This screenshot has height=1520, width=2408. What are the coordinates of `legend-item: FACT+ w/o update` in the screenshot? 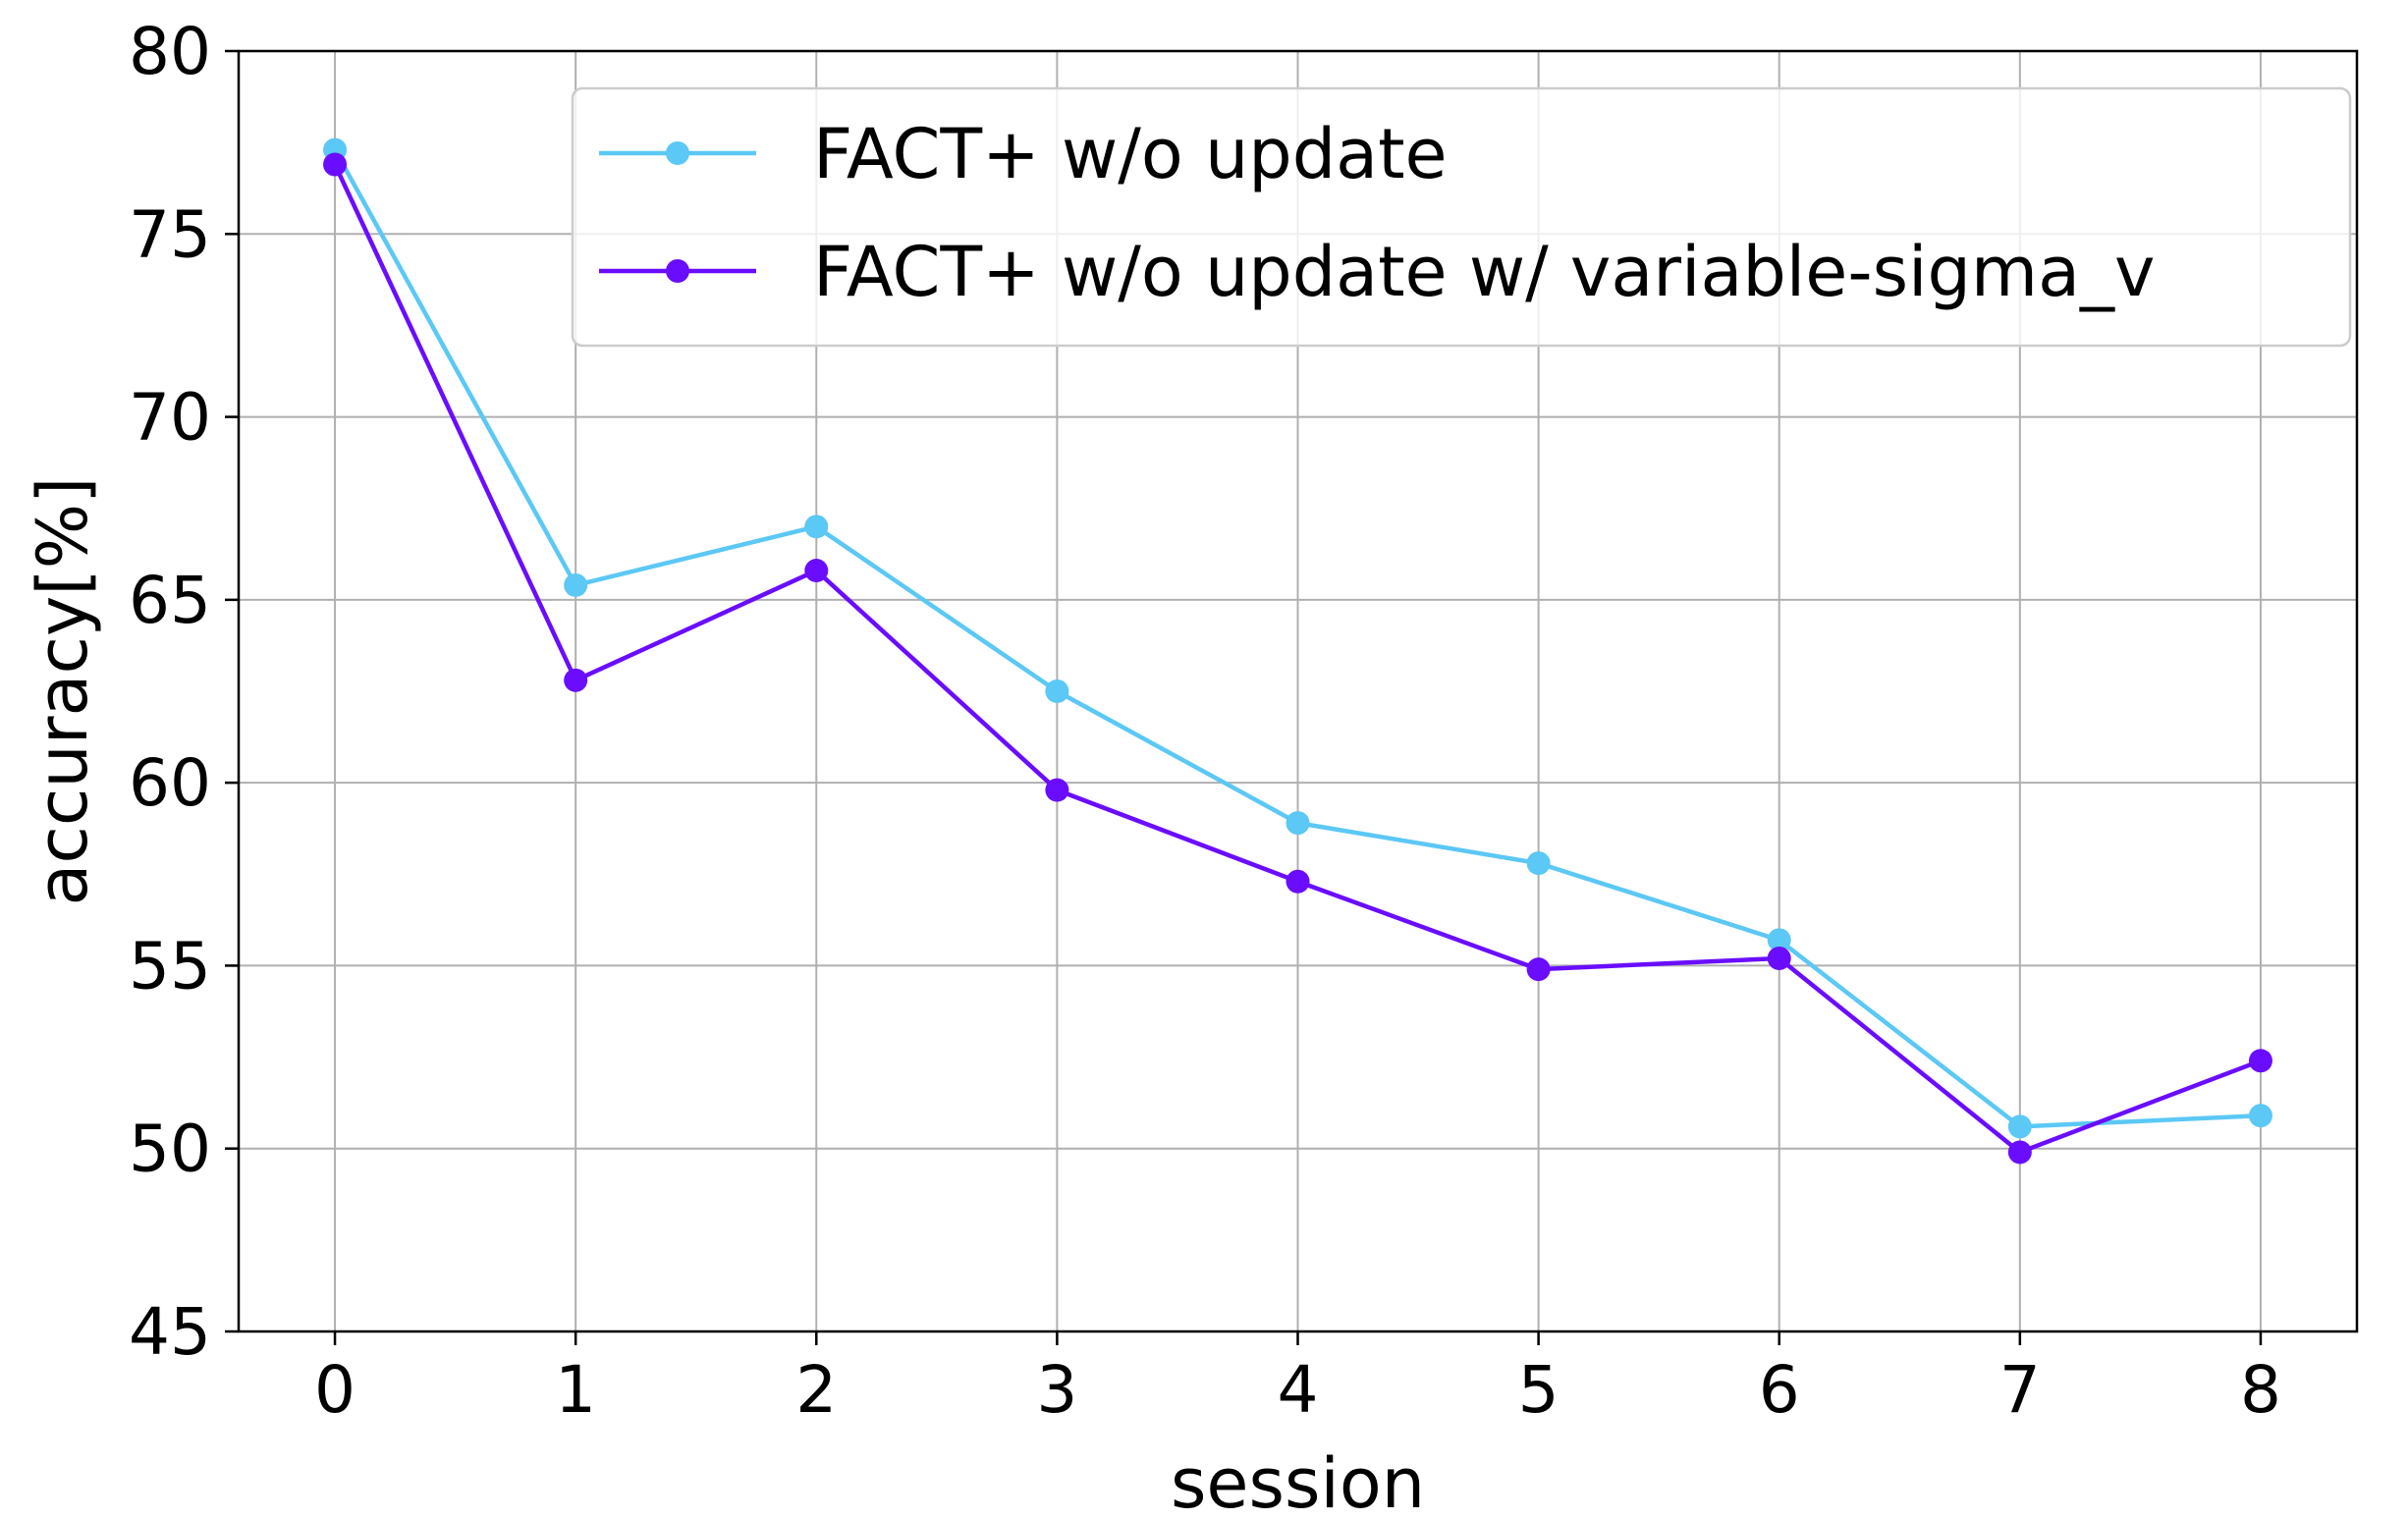 It's located at (1024, 154).